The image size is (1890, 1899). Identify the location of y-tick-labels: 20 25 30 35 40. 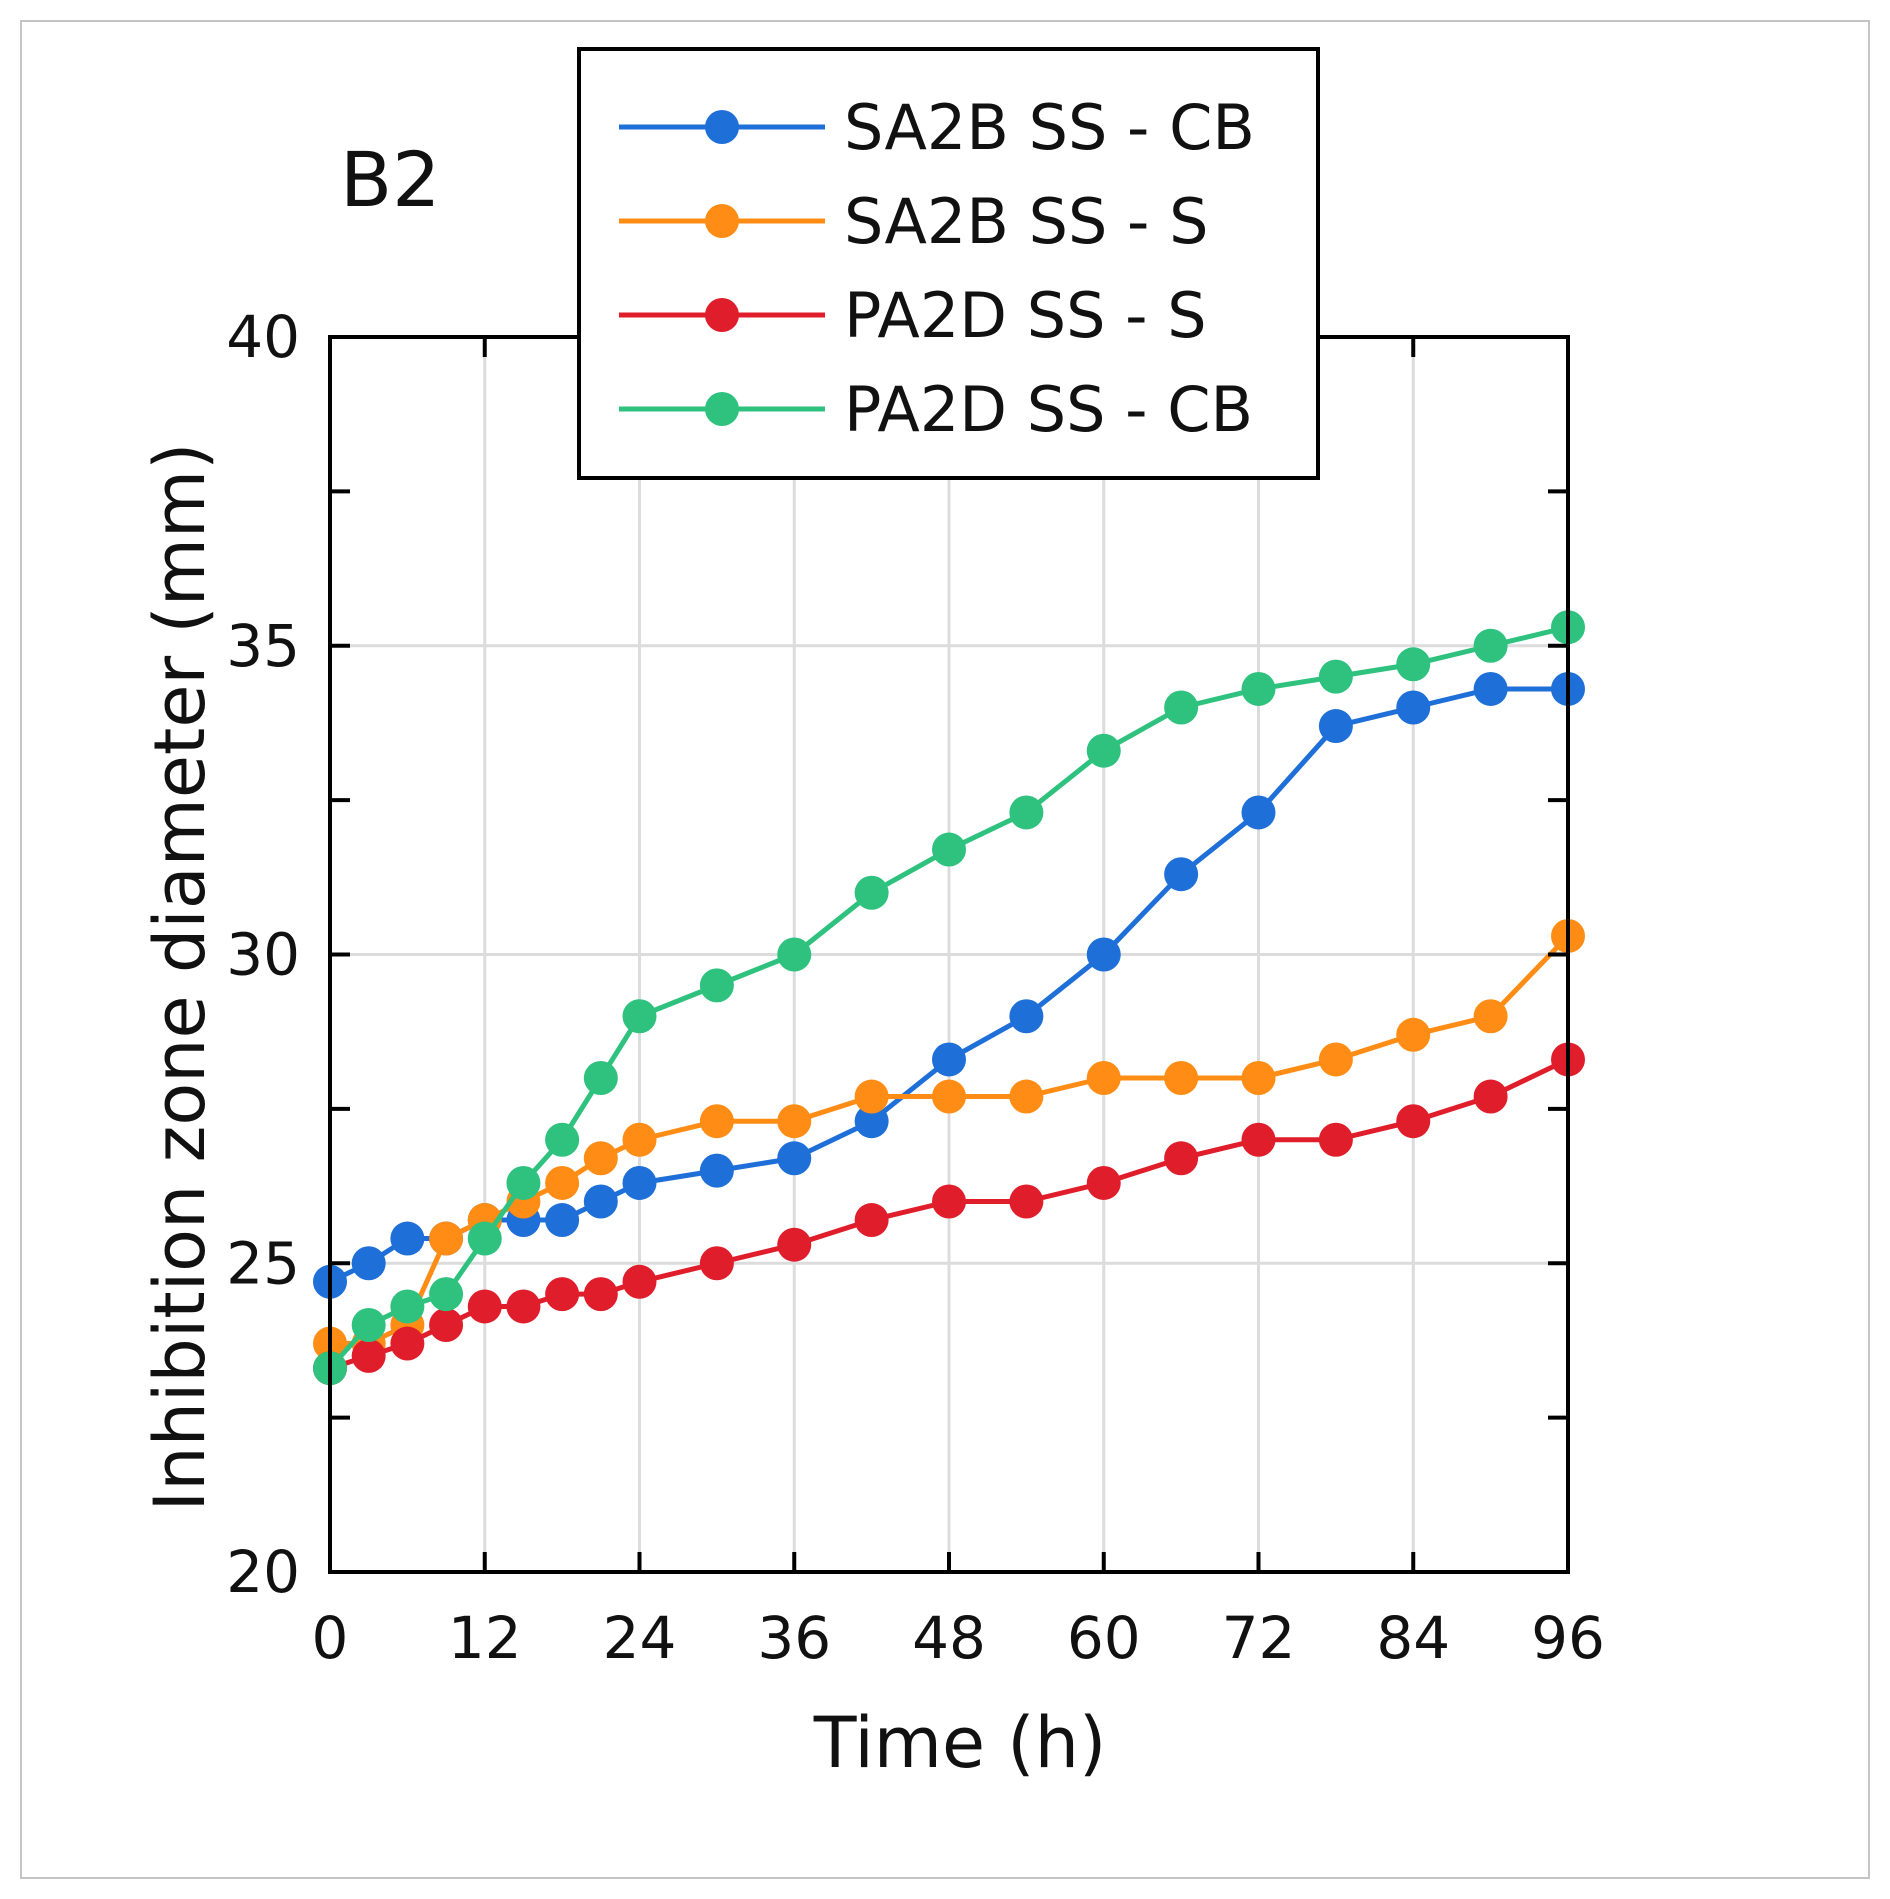
(263, 954).